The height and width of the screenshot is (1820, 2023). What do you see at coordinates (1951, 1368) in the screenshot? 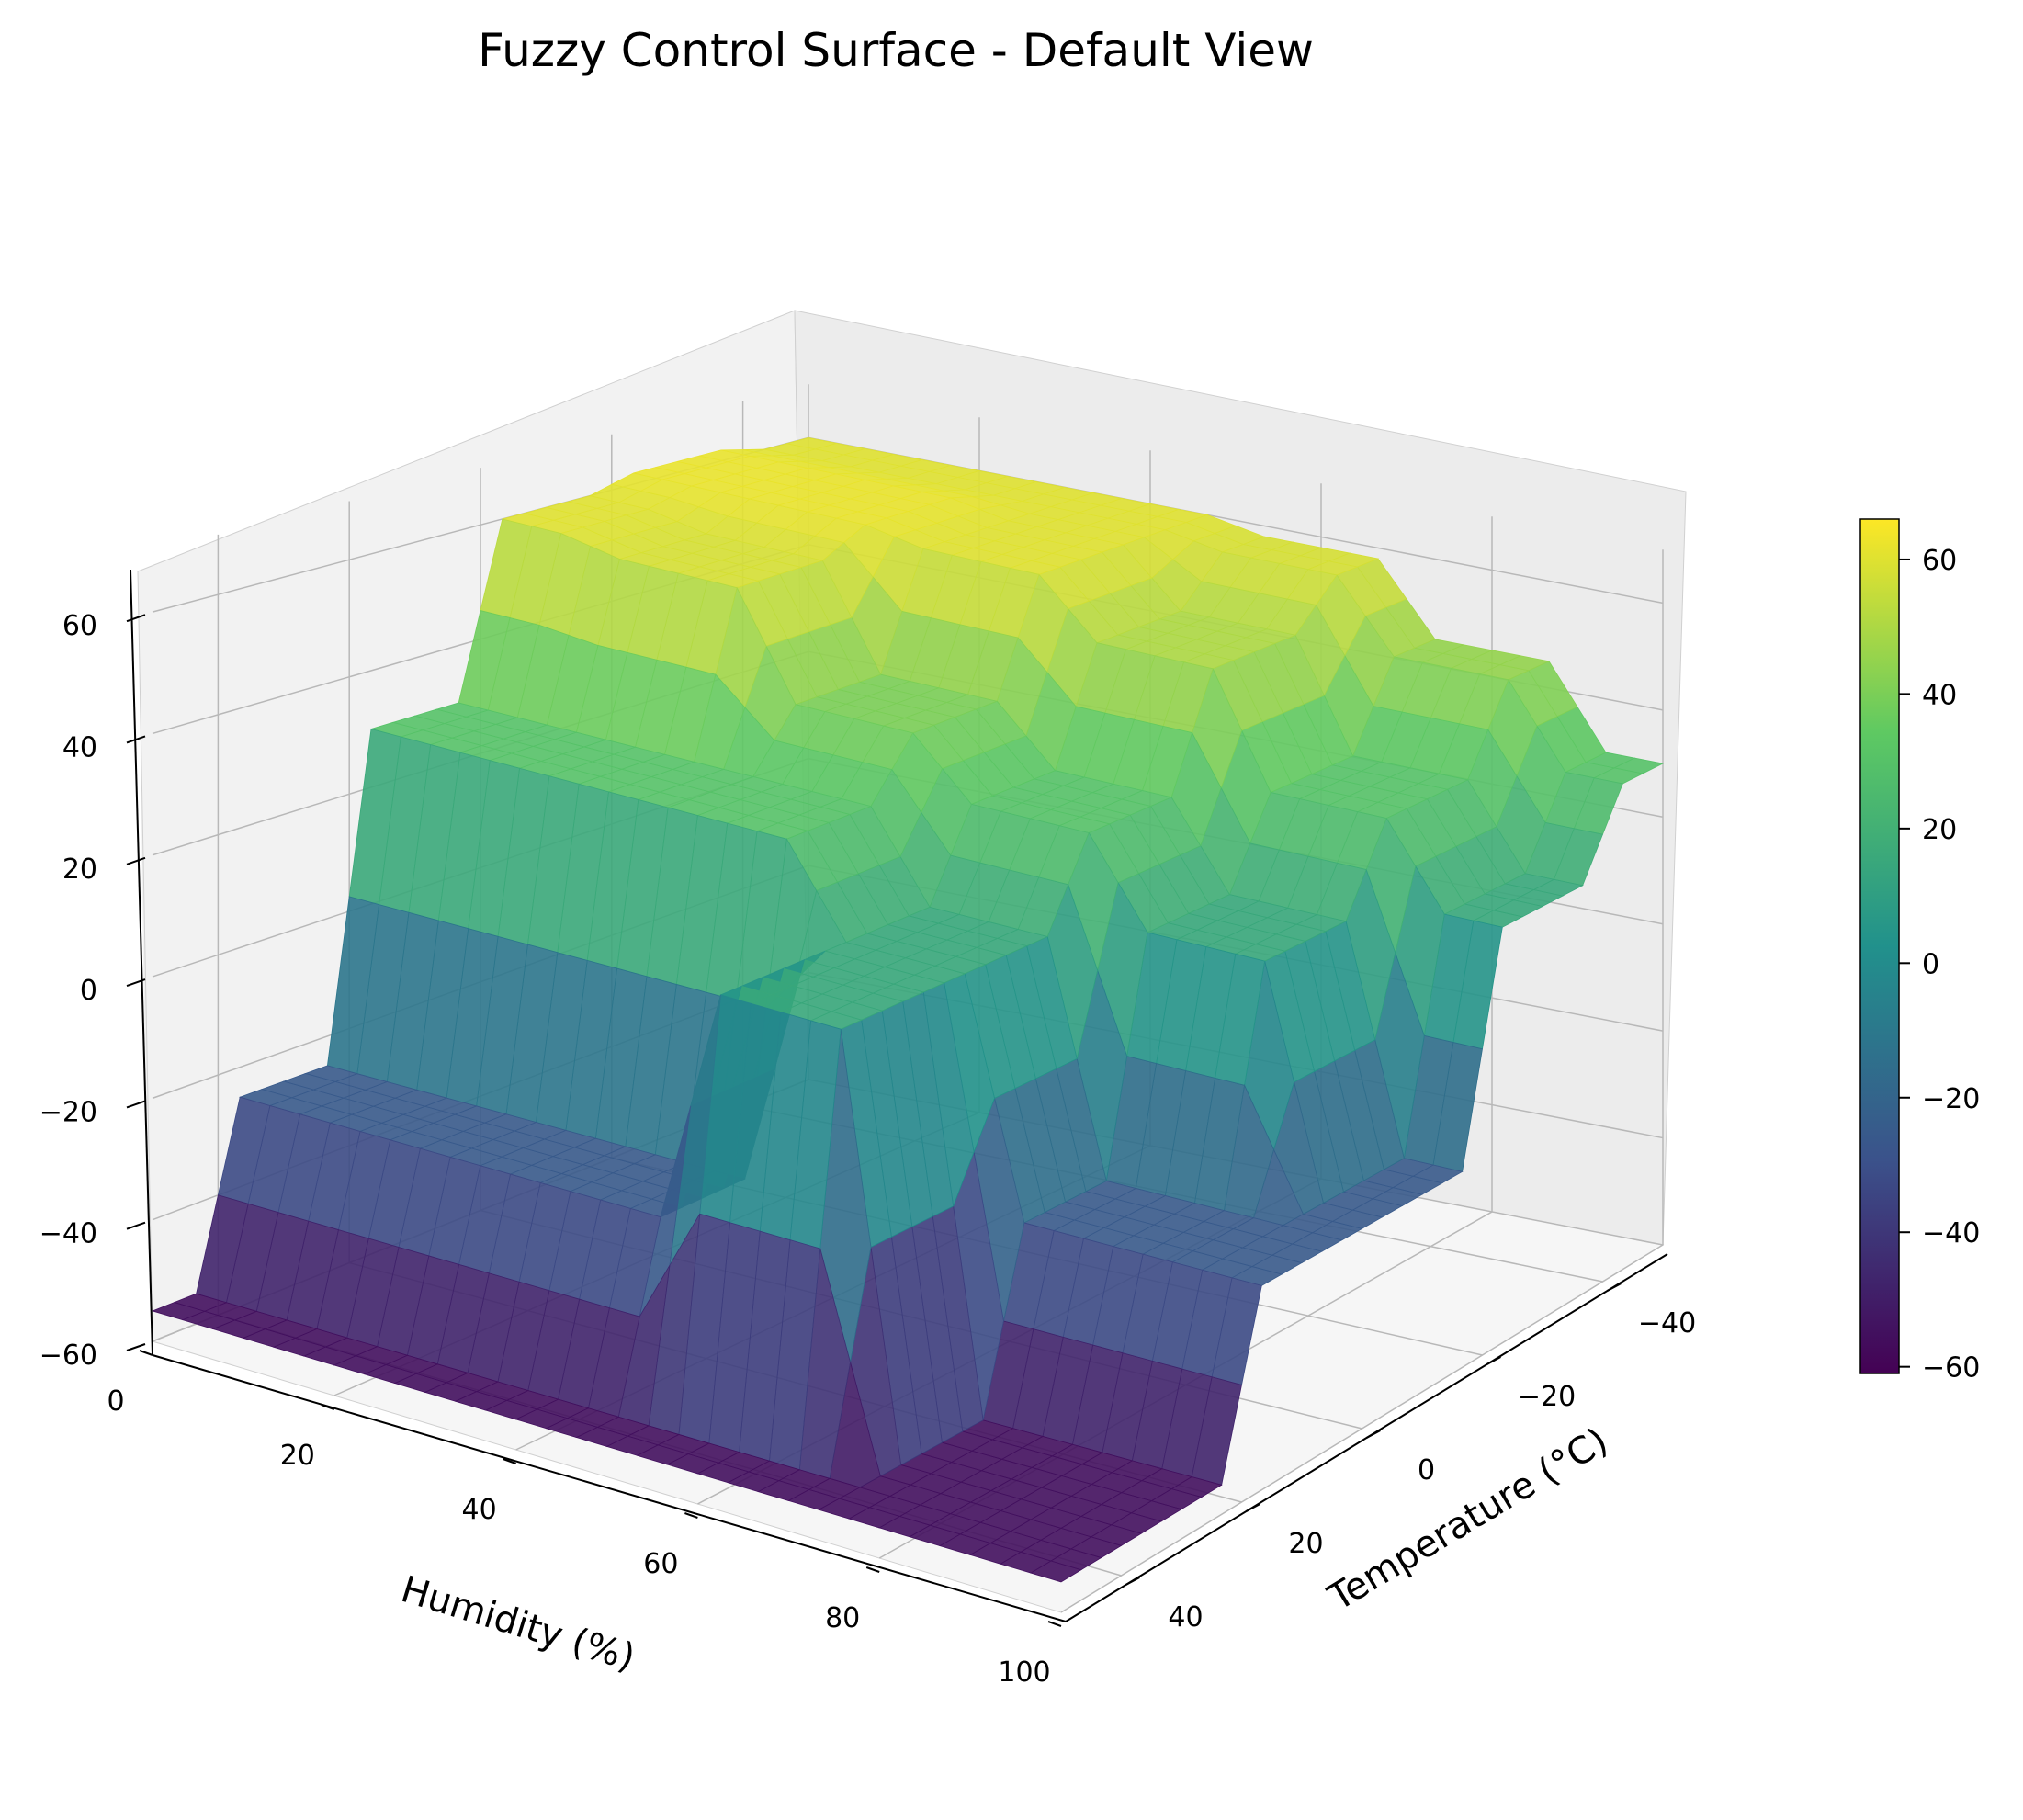
I see `colorbar-tick-label: −60` at bounding box center [1951, 1368].